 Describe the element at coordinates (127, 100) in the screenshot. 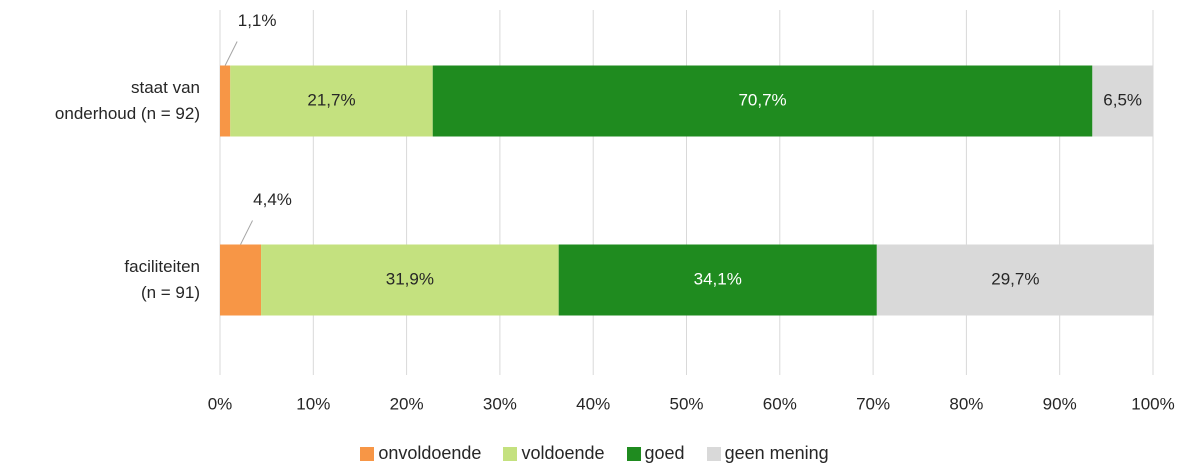

I see `category-label: staat van onderhoud (n = 92)` at that location.